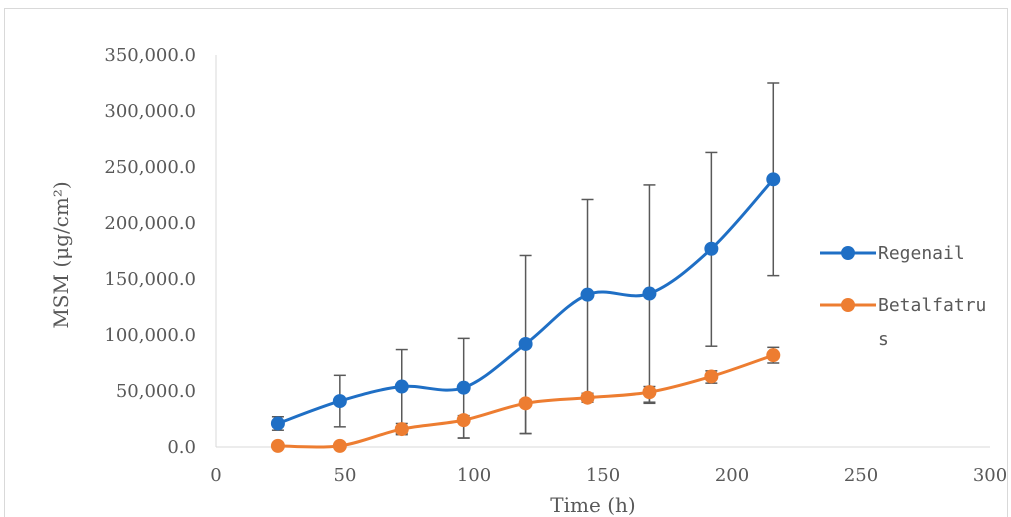 Image resolution: width=1011 pixels, height=517 pixels. I want to click on y-tick-label: 150,000.0, so click(150, 279).